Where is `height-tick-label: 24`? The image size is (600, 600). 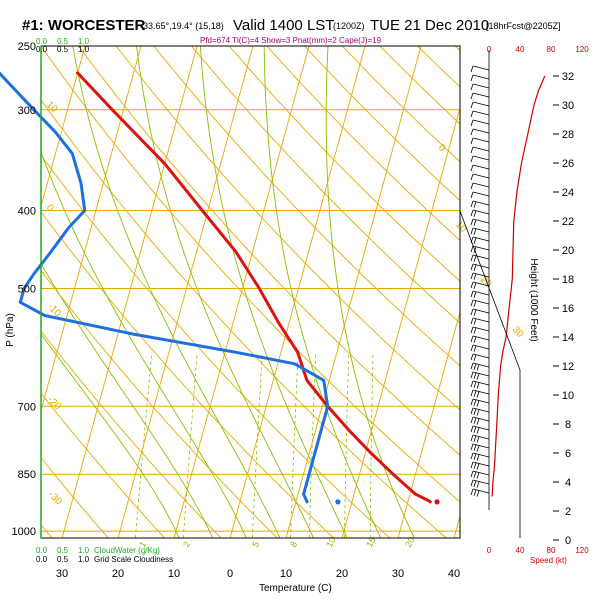 height-tick-label: 24 is located at coordinates (568, 193).